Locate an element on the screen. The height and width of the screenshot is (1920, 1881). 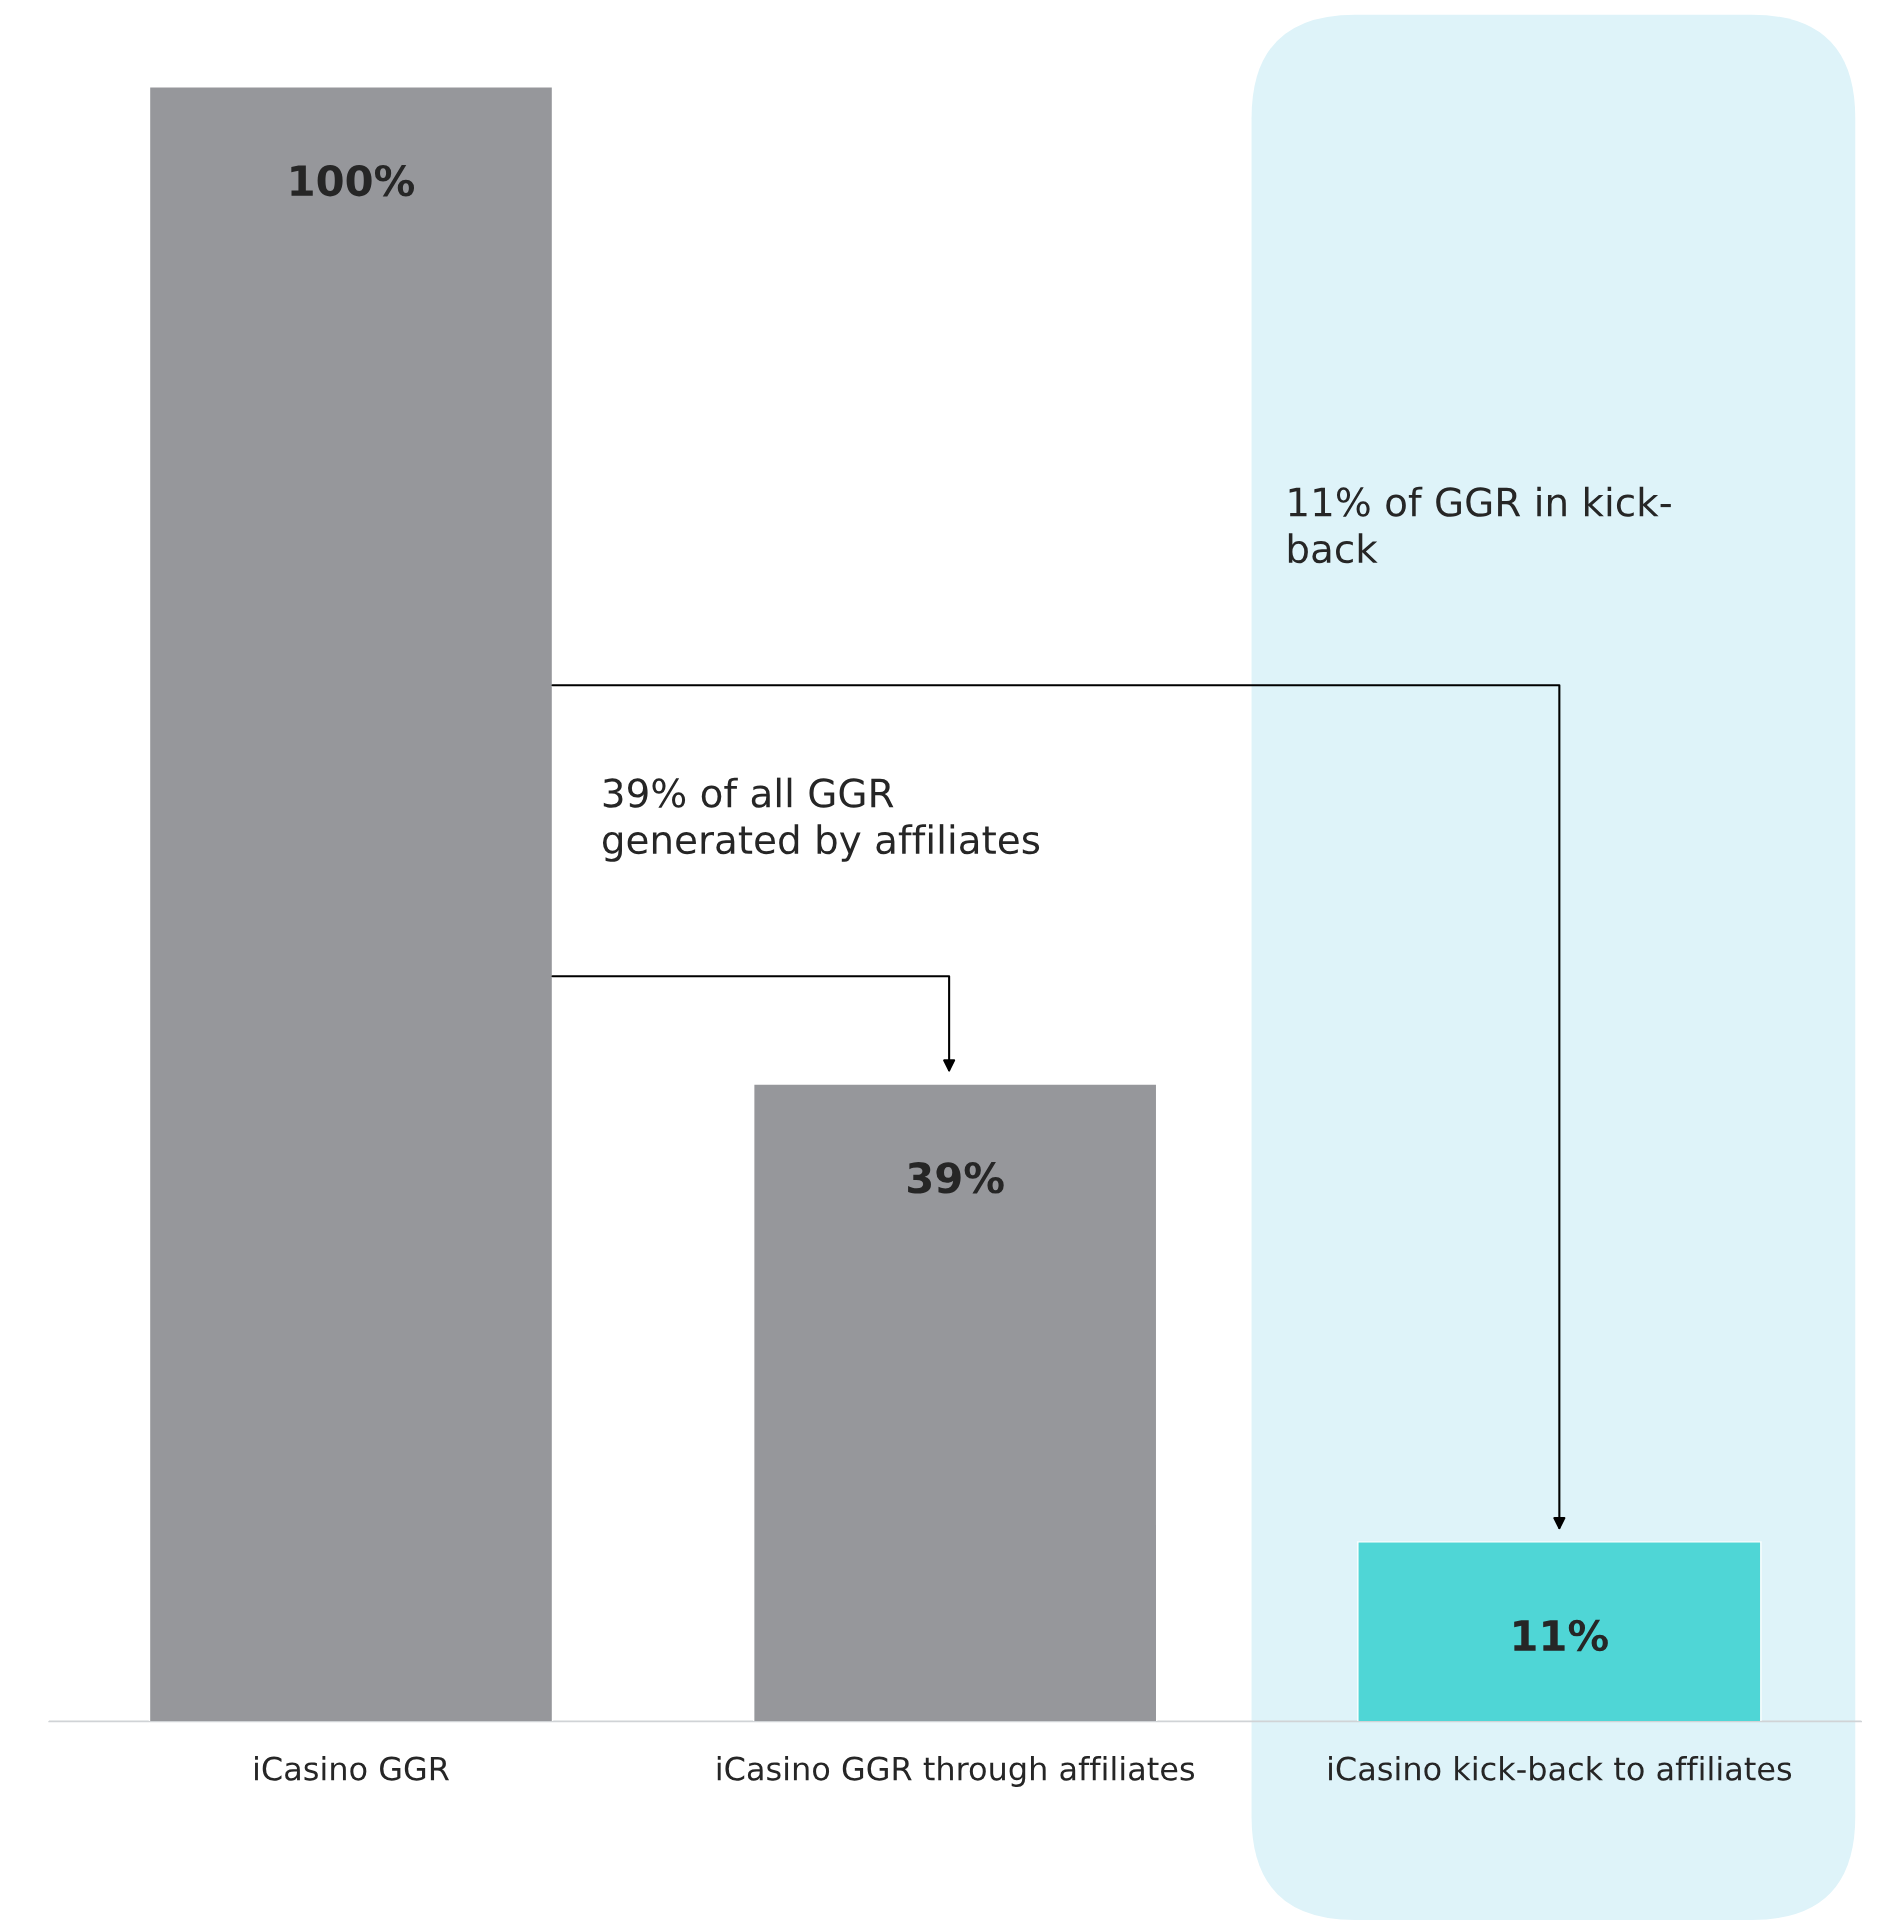
data-label: 11% is located at coordinates (1561, 1635).